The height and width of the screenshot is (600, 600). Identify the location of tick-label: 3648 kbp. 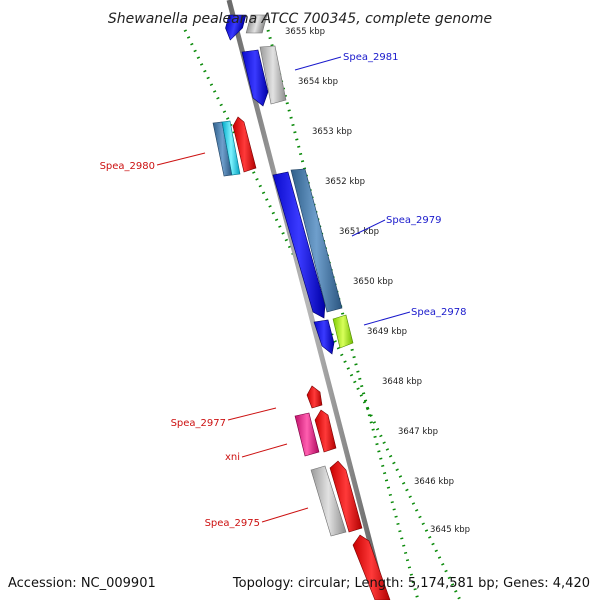
(402, 382).